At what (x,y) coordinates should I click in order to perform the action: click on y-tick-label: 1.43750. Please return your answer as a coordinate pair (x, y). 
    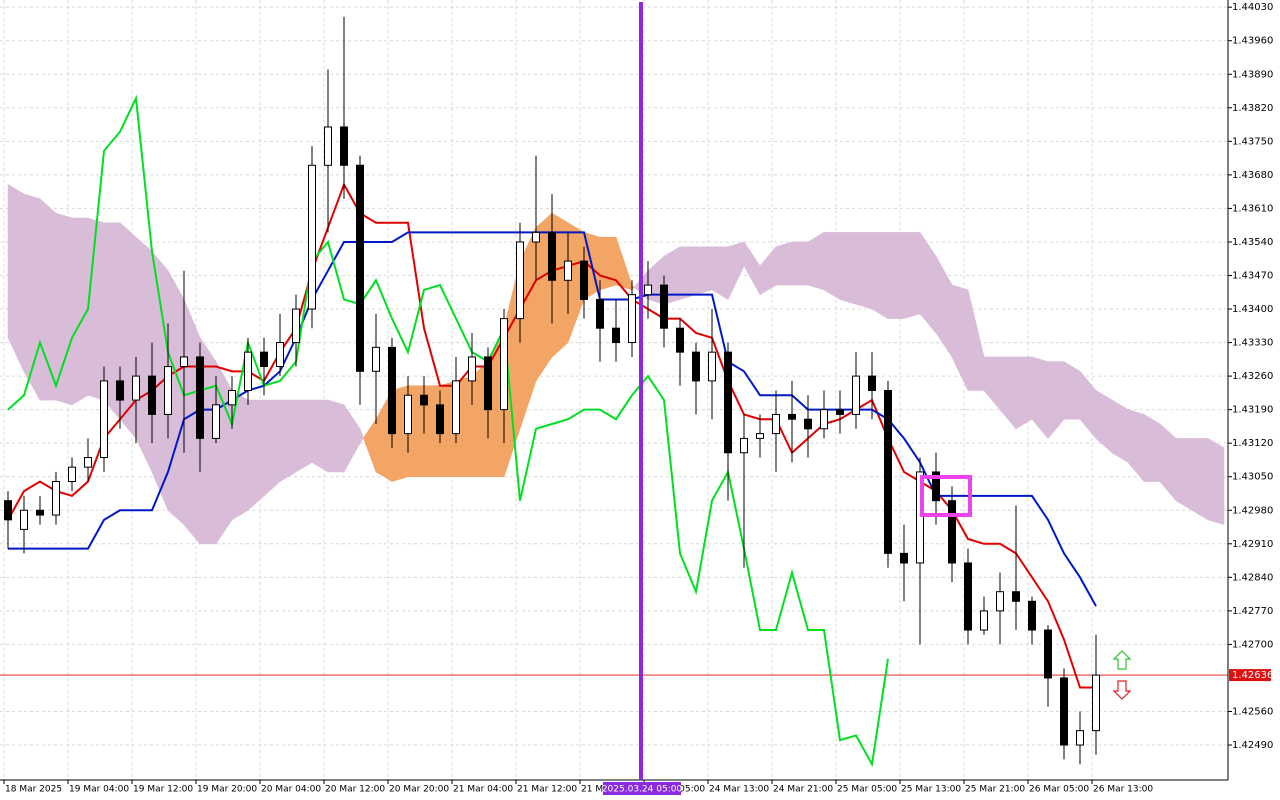
    Looking at the image, I should click on (1252, 141).